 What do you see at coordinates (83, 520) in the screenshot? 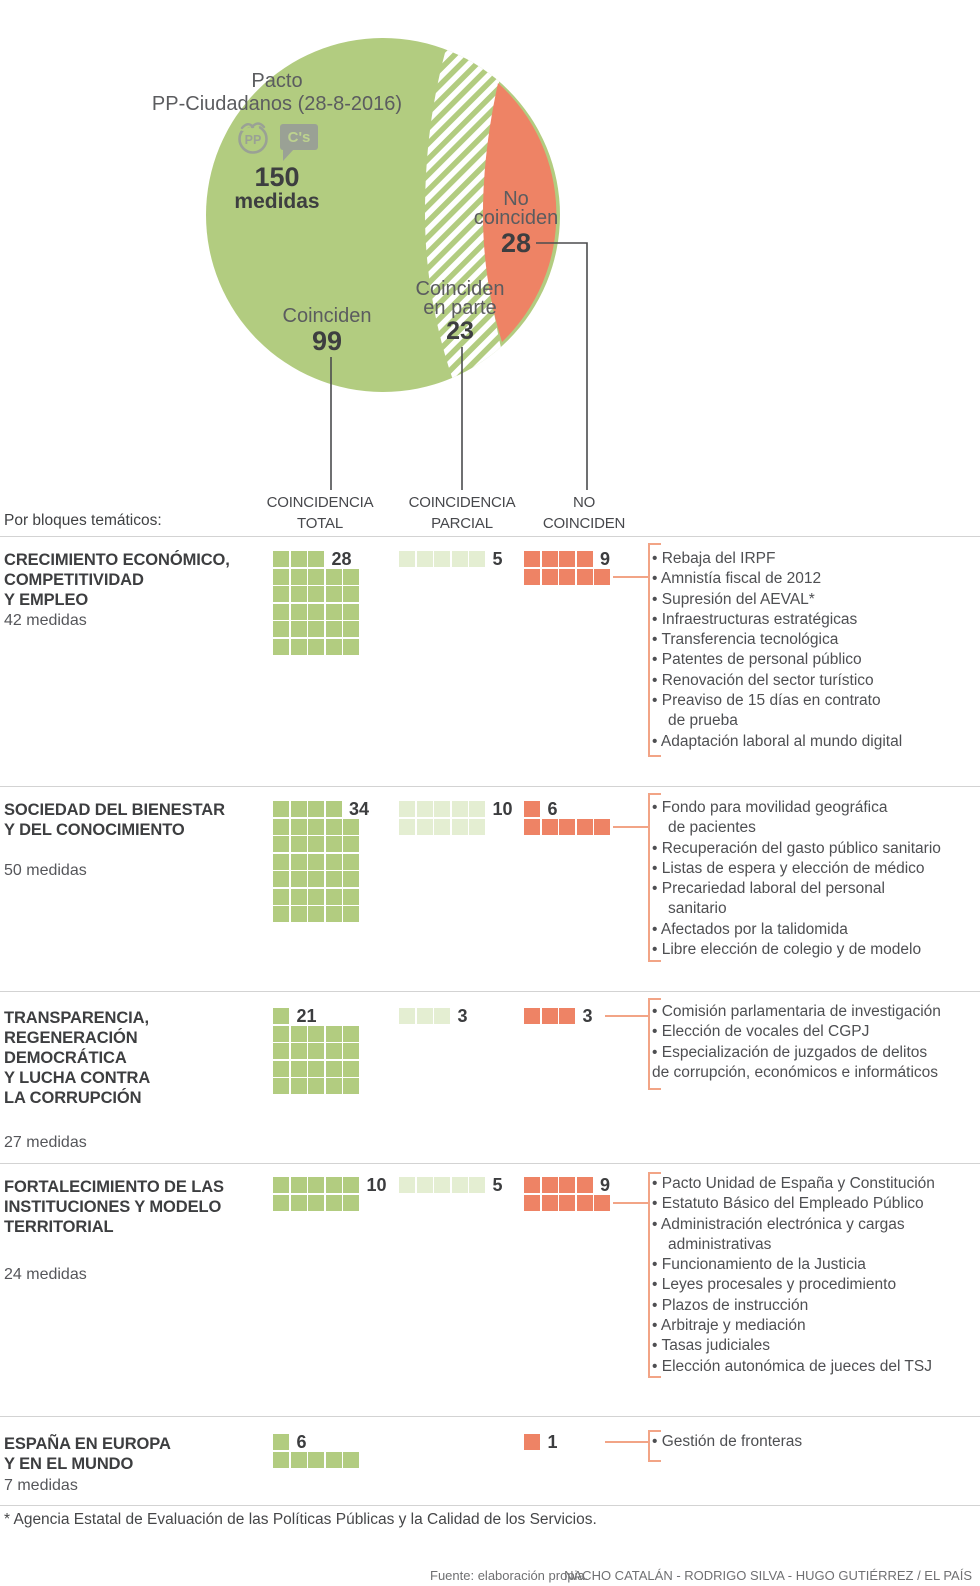
I see `blocks-intro-label: Por bloques temáticos:` at bounding box center [83, 520].